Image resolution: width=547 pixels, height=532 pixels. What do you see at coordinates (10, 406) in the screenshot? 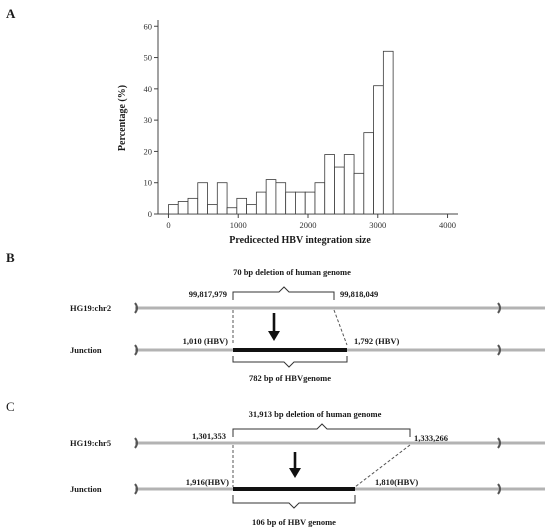
I see `panel-label-c: C` at bounding box center [10, 406].